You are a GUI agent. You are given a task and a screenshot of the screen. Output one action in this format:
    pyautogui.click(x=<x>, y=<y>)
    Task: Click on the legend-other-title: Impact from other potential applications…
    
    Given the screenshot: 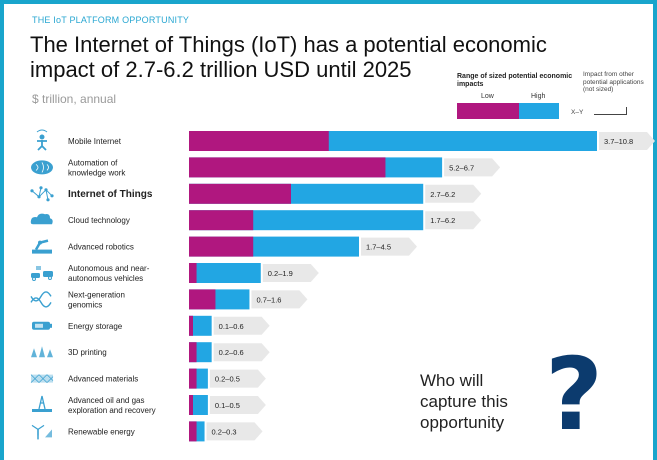 What is the action you would take?
    pyautogui.click(x=613, y=82)
    